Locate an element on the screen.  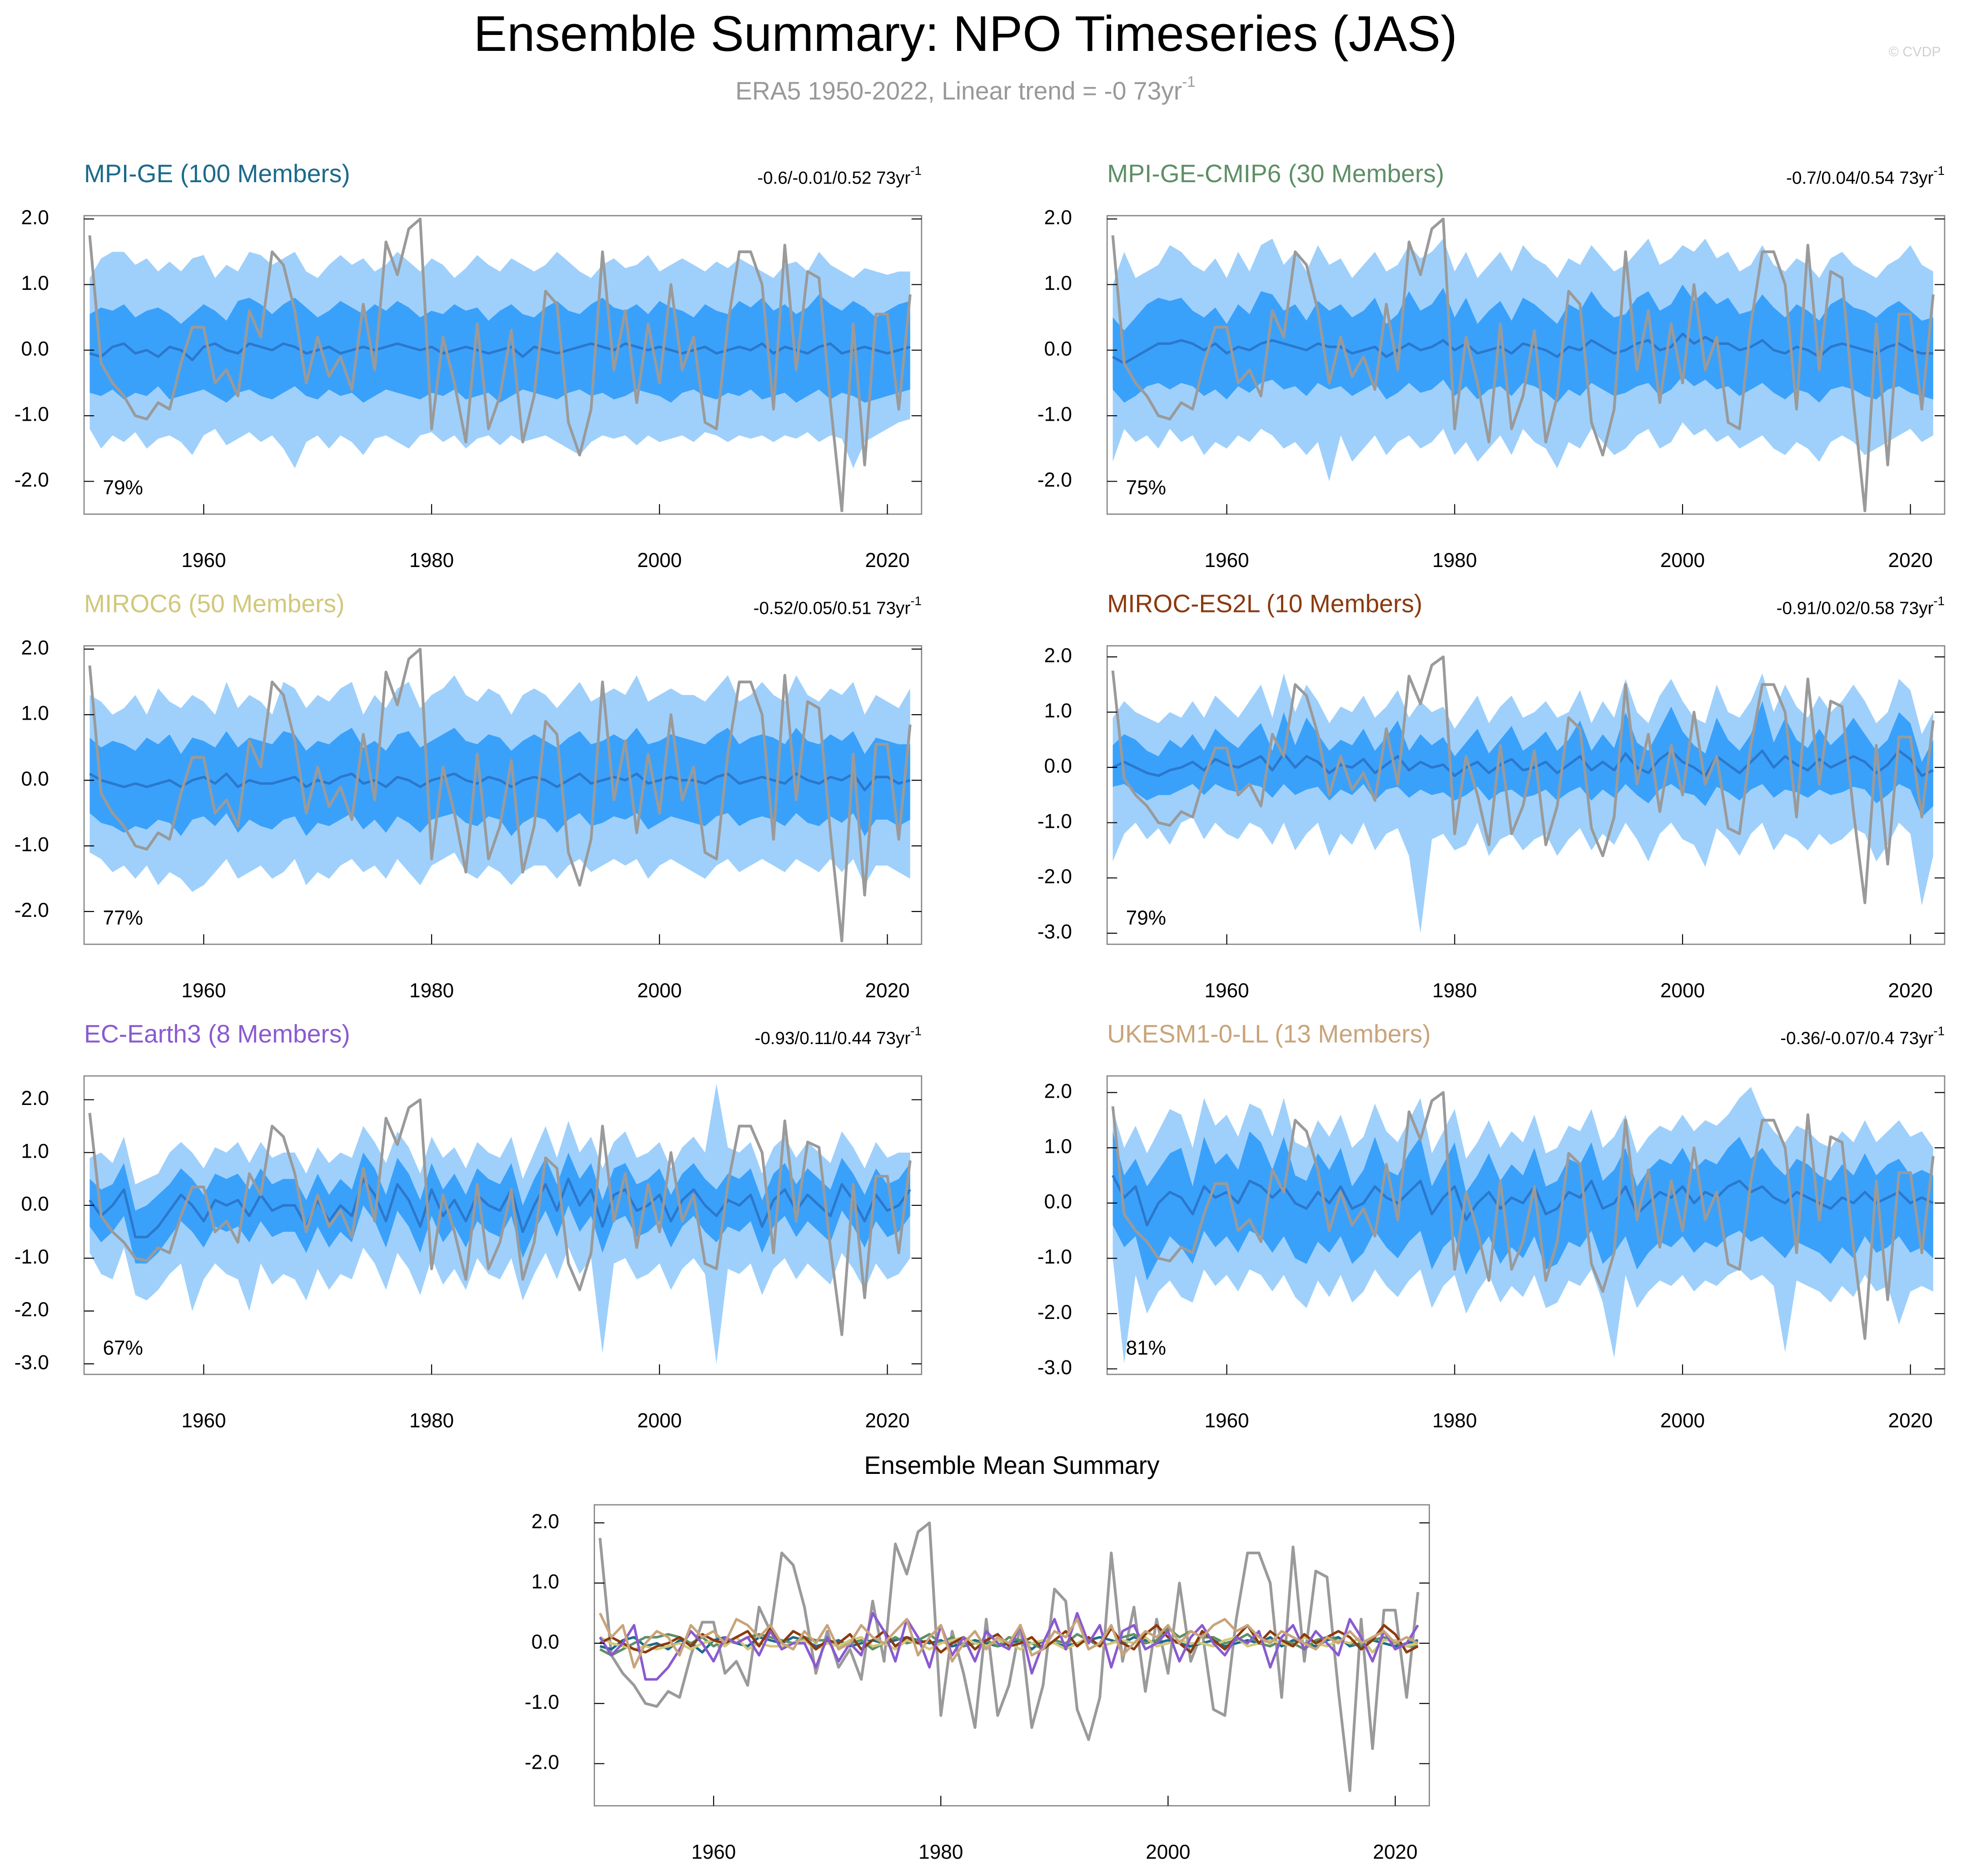
panel-title: UKESM1-0-LL (13 Members) is located at coordinates (1269, 1034).